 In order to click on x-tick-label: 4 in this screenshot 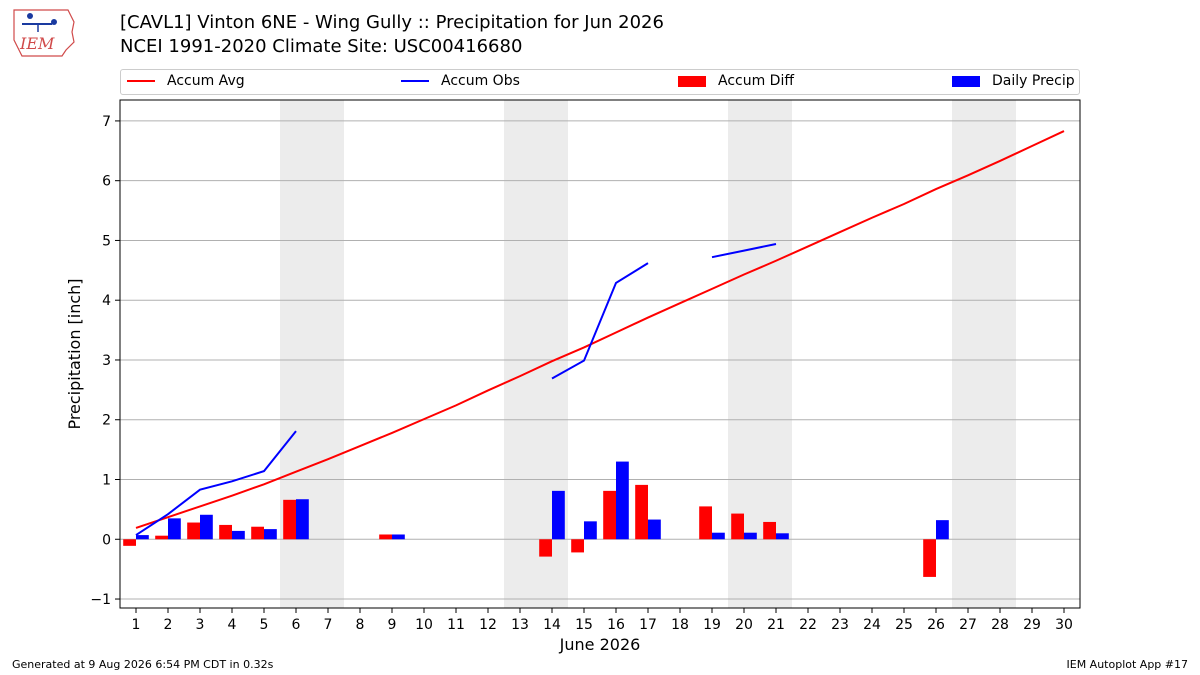, I will do `click(232, 625)`.